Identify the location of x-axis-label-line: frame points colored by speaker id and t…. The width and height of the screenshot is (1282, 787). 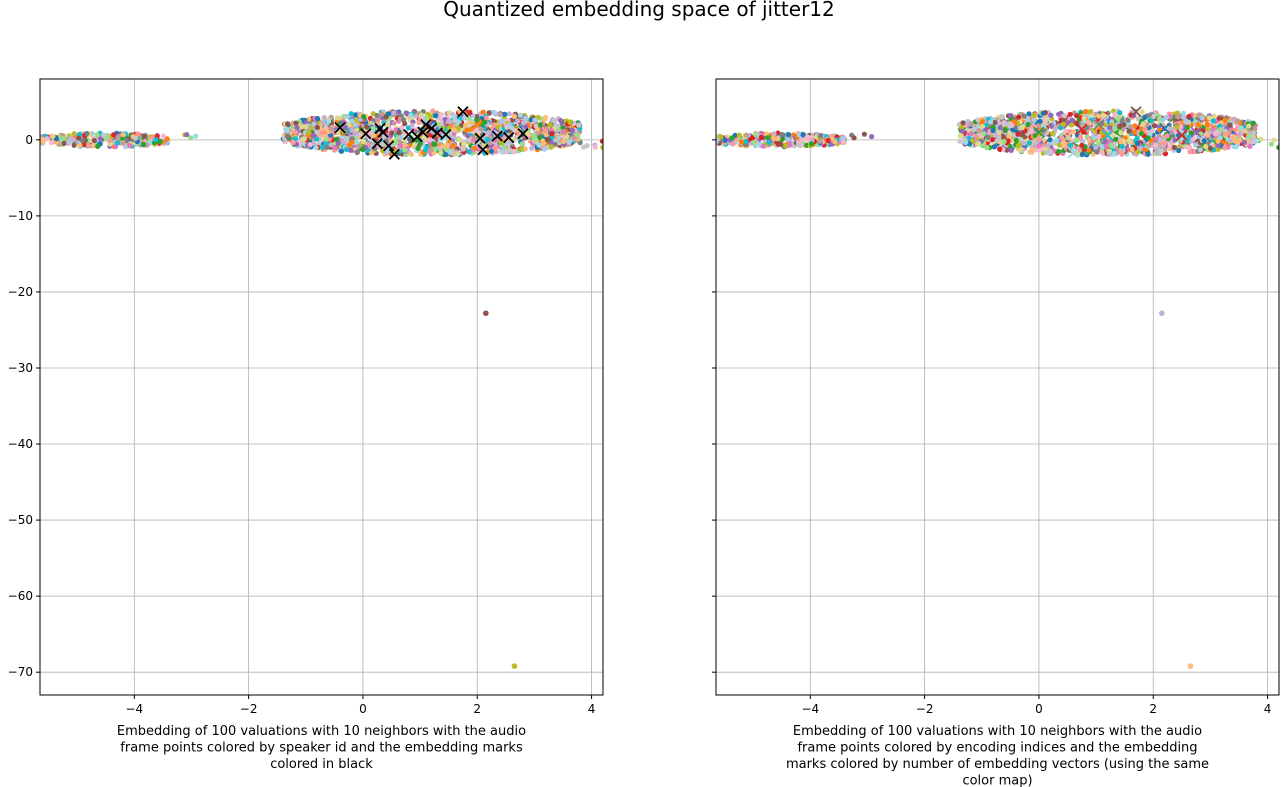
(321, 748).